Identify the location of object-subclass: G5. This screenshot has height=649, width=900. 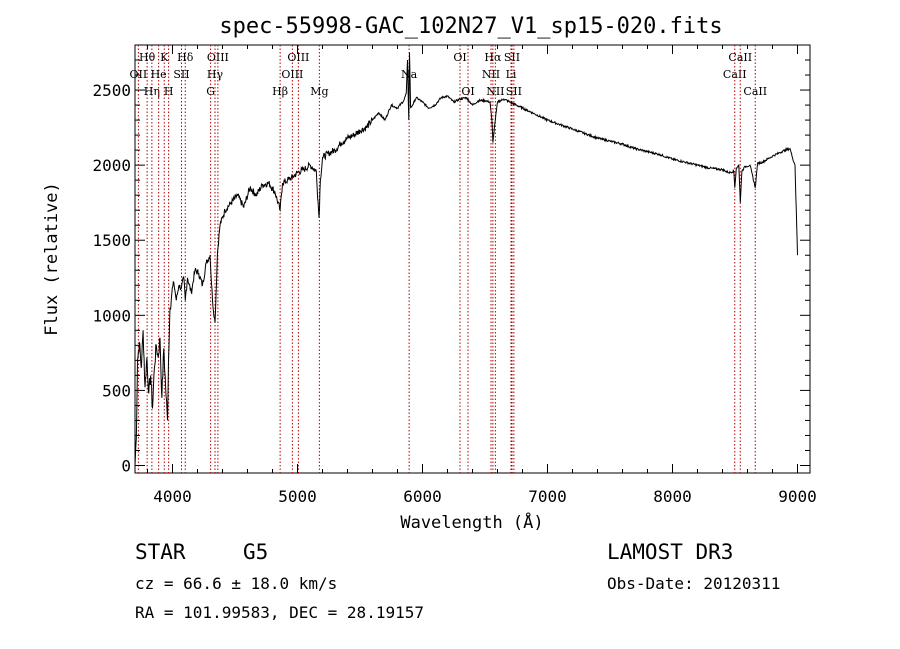
(256, 552).